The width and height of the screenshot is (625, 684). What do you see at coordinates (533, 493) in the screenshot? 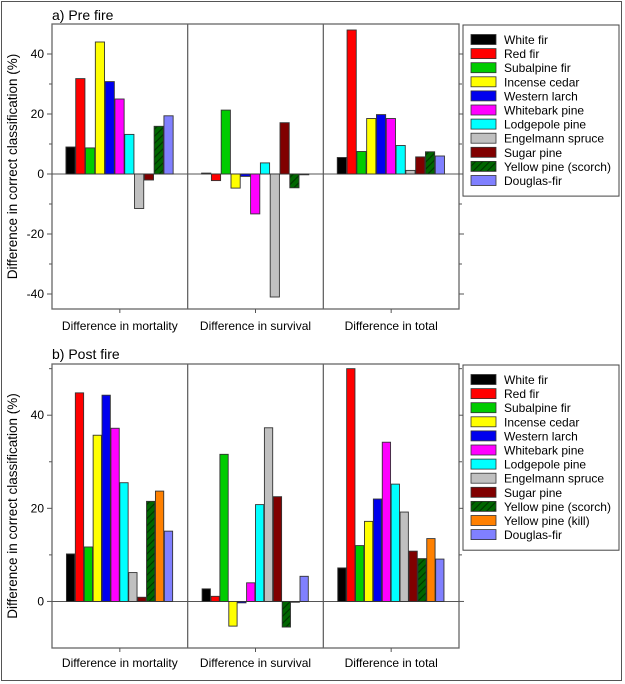
I see `legend-label: Sugar pine` at bounding box center [533, 493].